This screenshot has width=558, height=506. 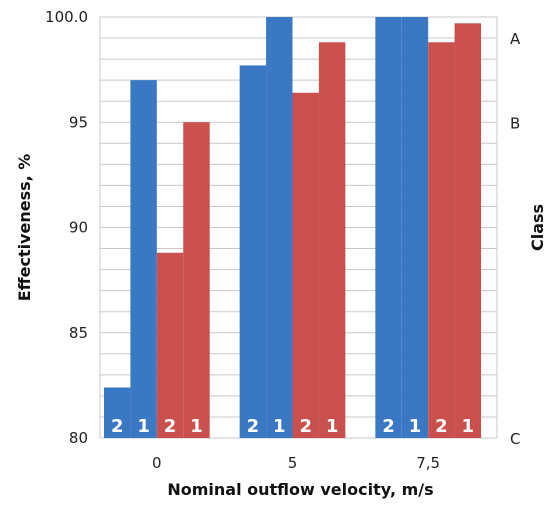 I want to click on x-tick-label: 7,5, so click(x=428, y=463).